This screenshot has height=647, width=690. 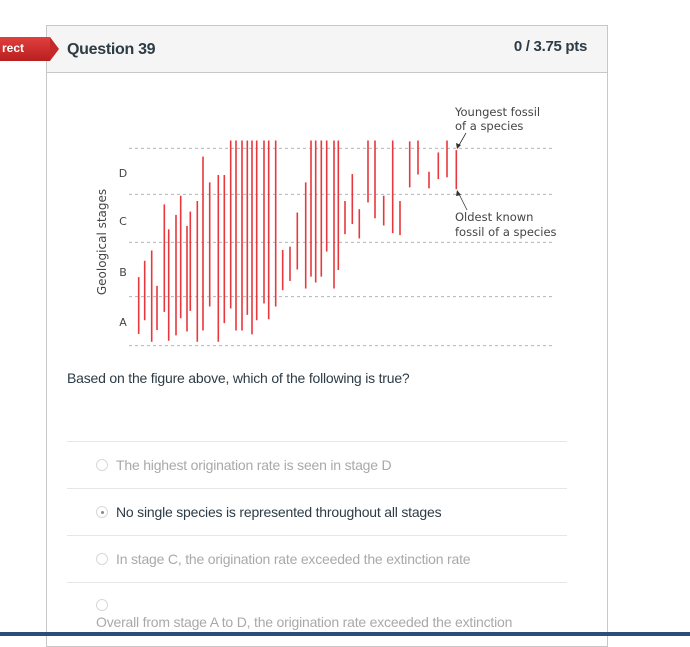 I want to click on stage-label-c: C, so click(x=123, y=221).